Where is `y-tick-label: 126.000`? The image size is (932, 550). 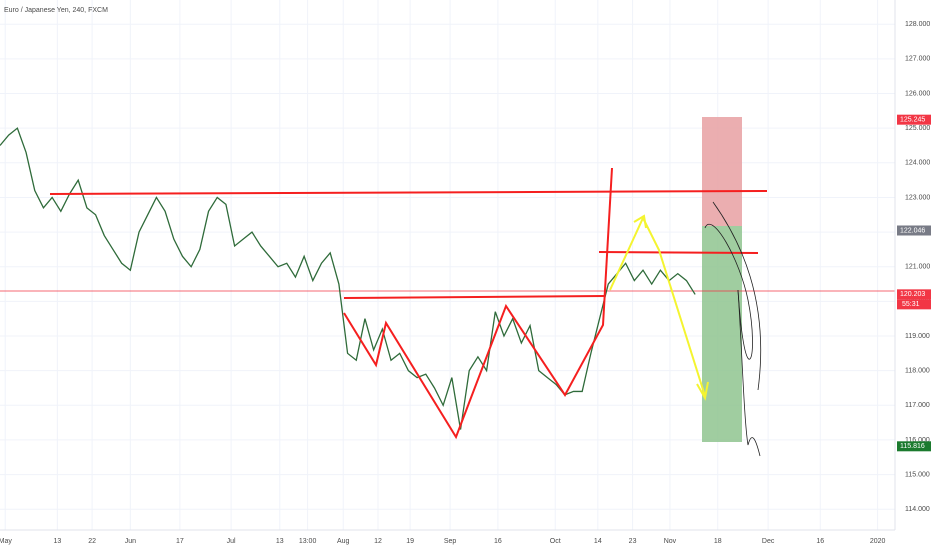
y-tick-label: 126.000 is located at coordinates (917, 93).